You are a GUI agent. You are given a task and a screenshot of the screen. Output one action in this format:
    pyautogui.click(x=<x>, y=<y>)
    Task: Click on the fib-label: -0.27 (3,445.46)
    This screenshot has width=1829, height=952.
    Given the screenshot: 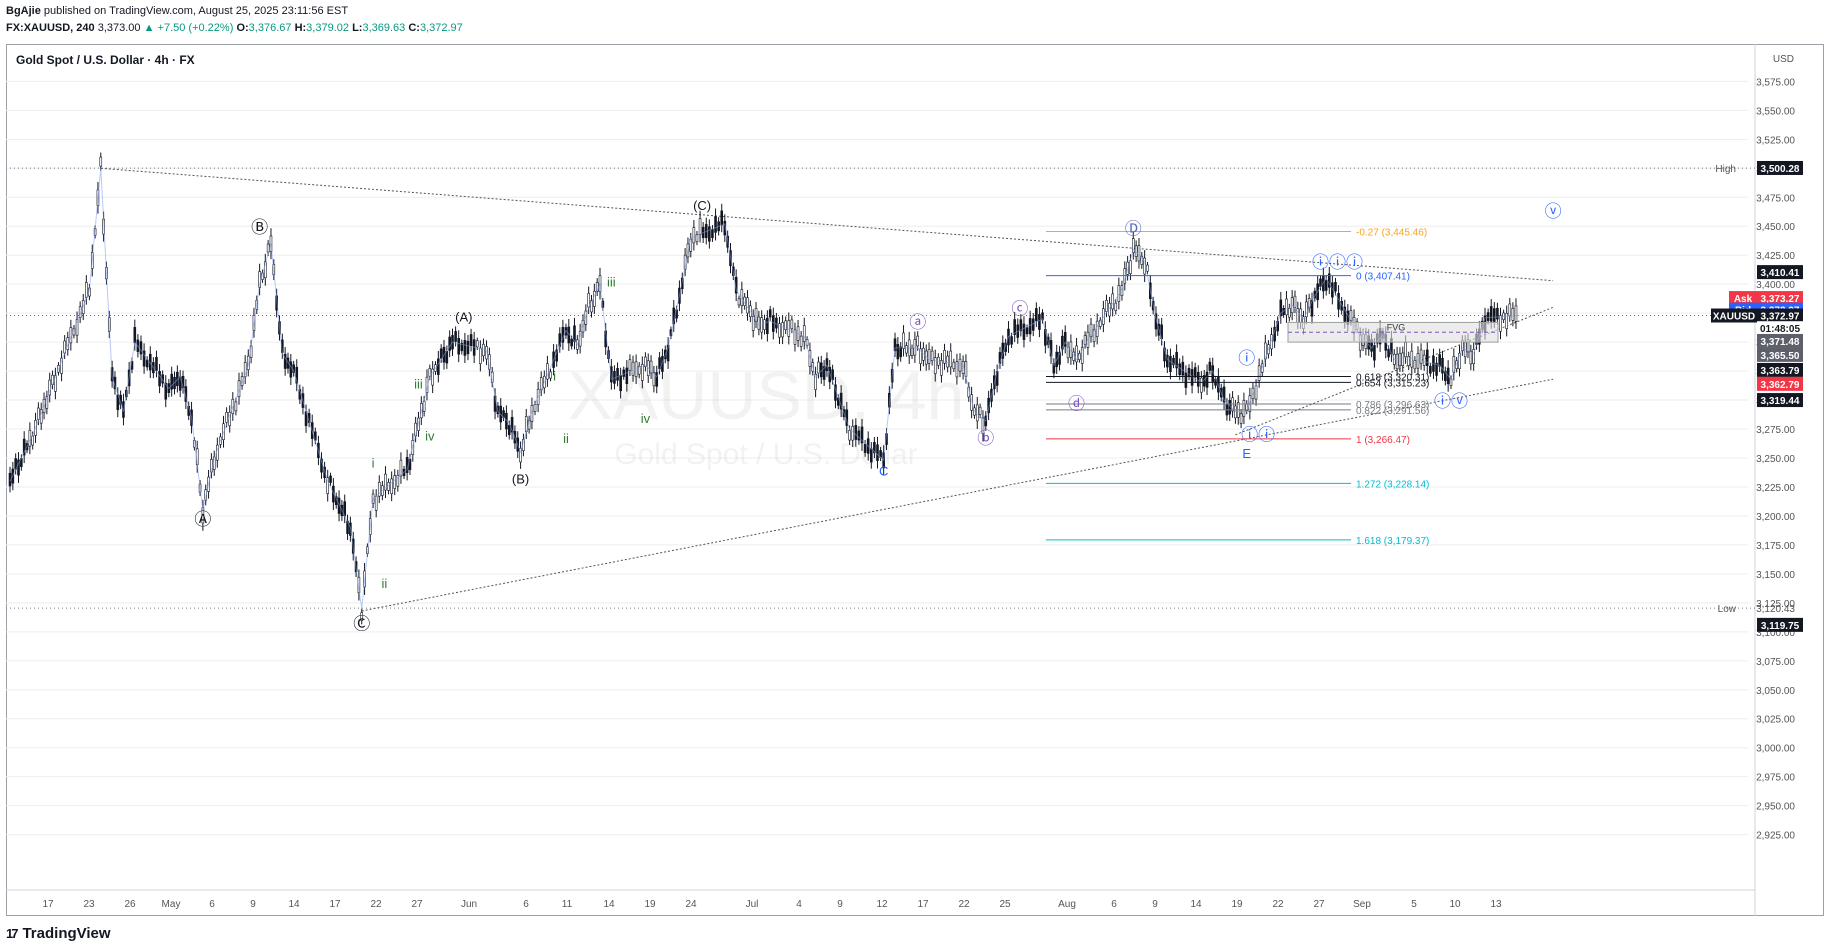 What is the action you would take?
    pyautogui.click(x=1391, y=232)
    